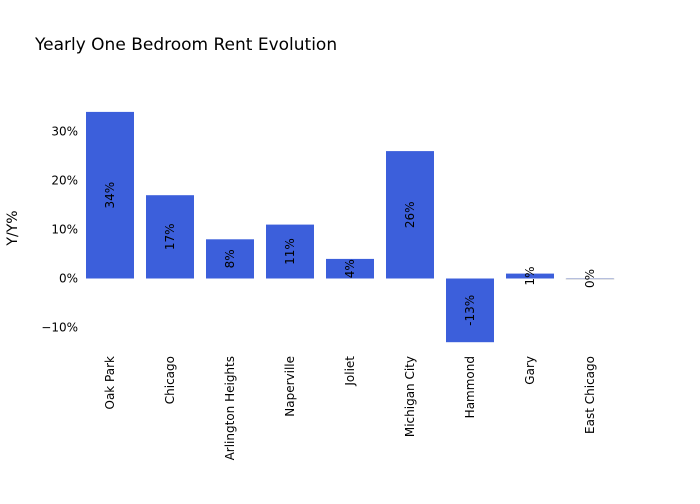 This screenshot has width=700, height=504. What do you see at coordinates (185, 45) in the screenshot?
I see `chart-title: Yearly One Bedroom Rent Evolution` at bounding box center [185, 45].